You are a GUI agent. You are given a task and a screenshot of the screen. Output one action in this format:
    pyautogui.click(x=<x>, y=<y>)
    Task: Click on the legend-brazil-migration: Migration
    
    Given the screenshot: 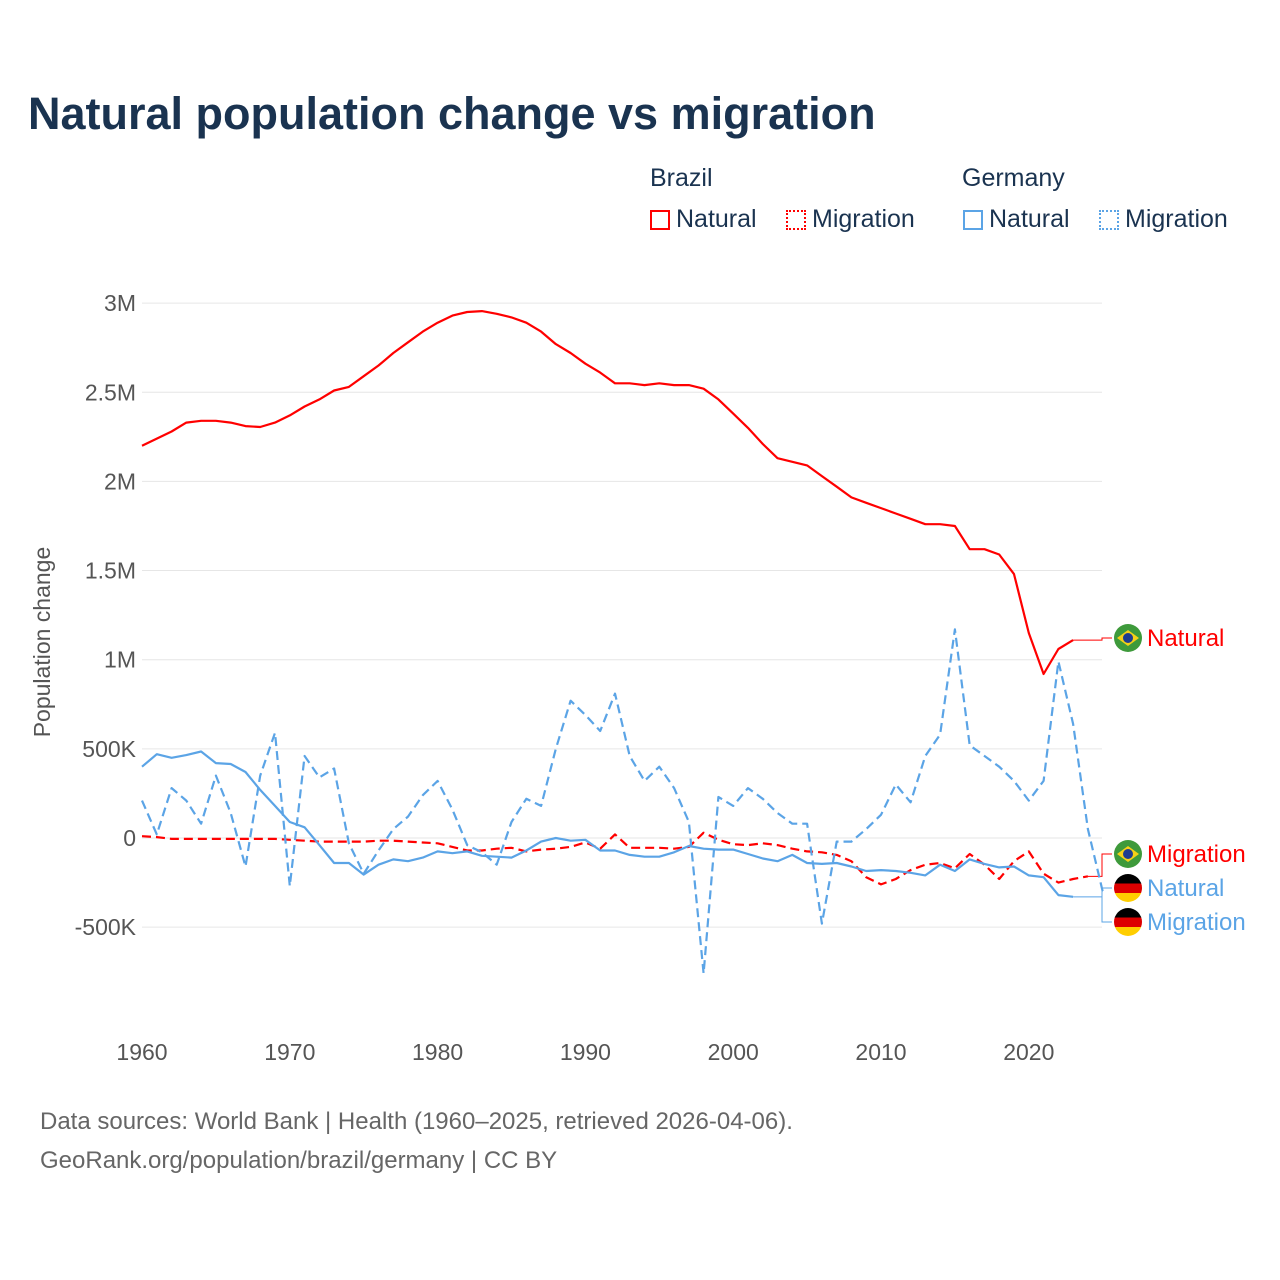 What is the action you would take?
    pyautogui.click(x=850, y=219)
    